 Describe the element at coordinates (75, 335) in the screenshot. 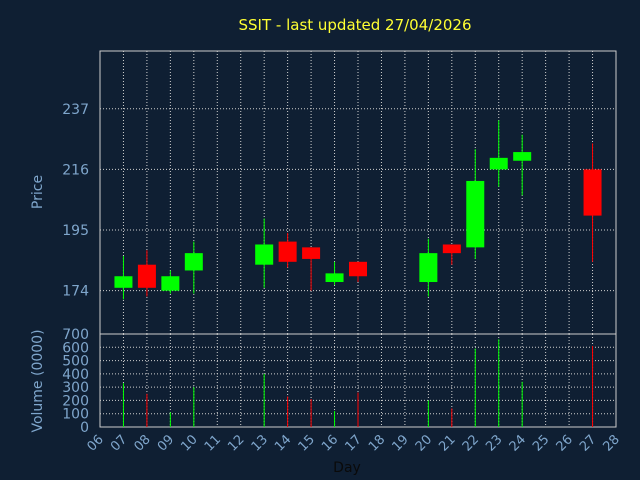

I see `volume-y-tick-label: 700` at that location.